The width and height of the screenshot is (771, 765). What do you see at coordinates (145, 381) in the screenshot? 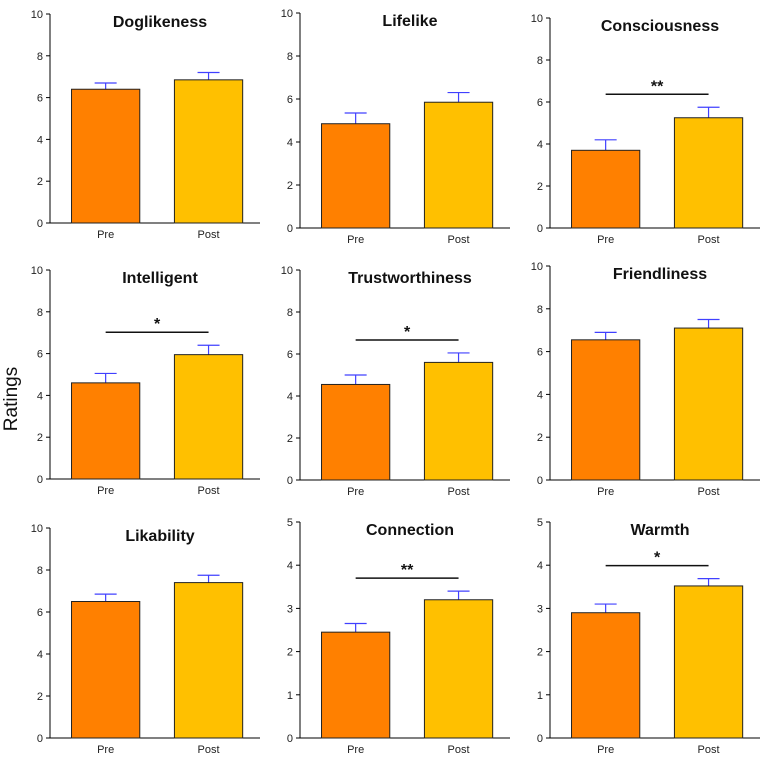
I see `chart-panel-intelligent: Intelligent 0 2 4 6 8 10 Pre Post *` at bounding box center [145, 381].